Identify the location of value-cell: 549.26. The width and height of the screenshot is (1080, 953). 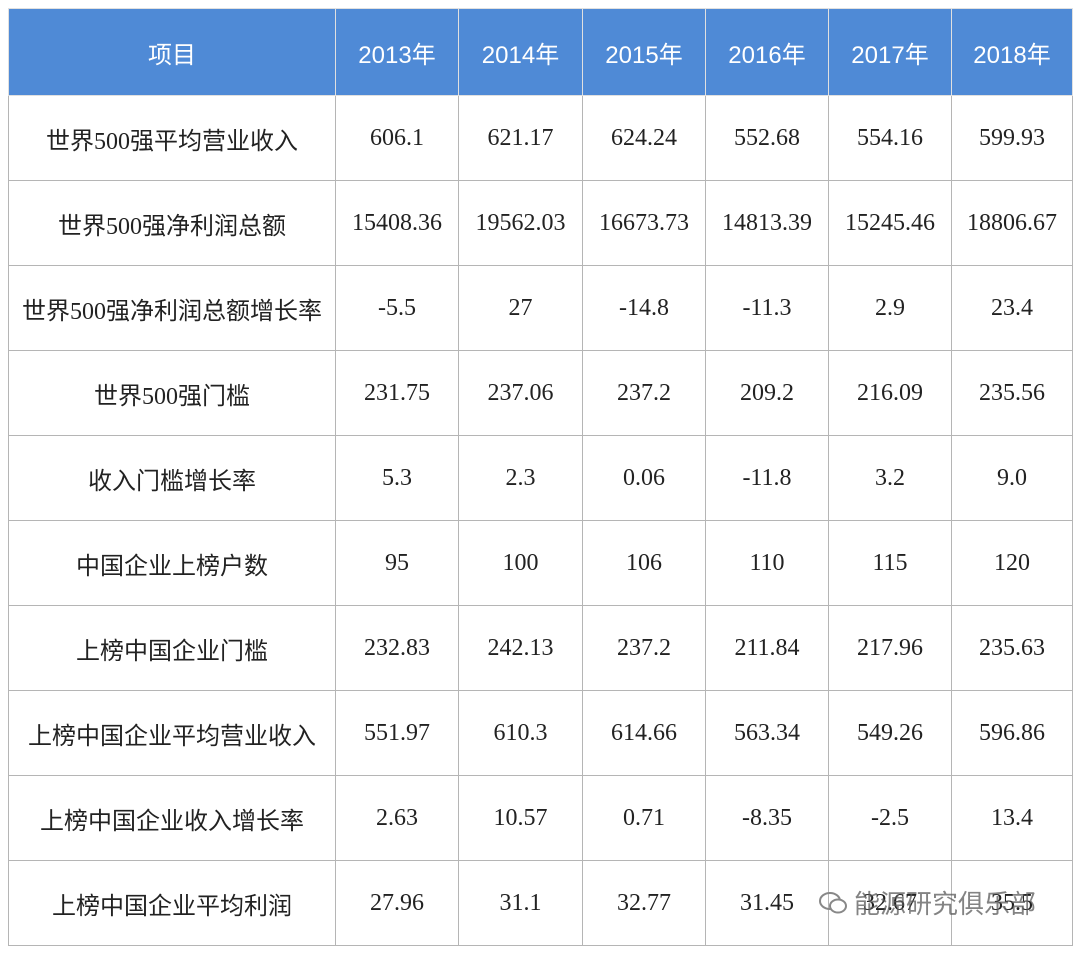
(890, 733).